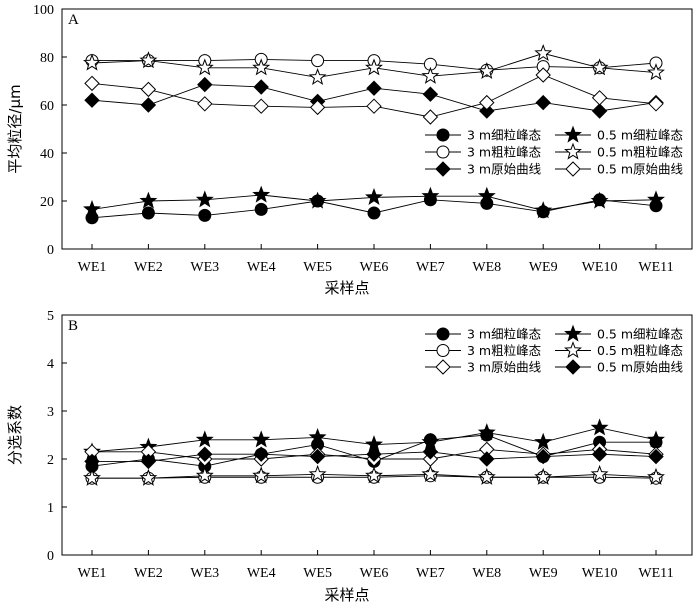 The height and width of the screenshot is (608, 700). What do you see at coordinates (50, 364) in the screenshot?
I see `y-tick-label: 4` at bounding box center [50, 364].